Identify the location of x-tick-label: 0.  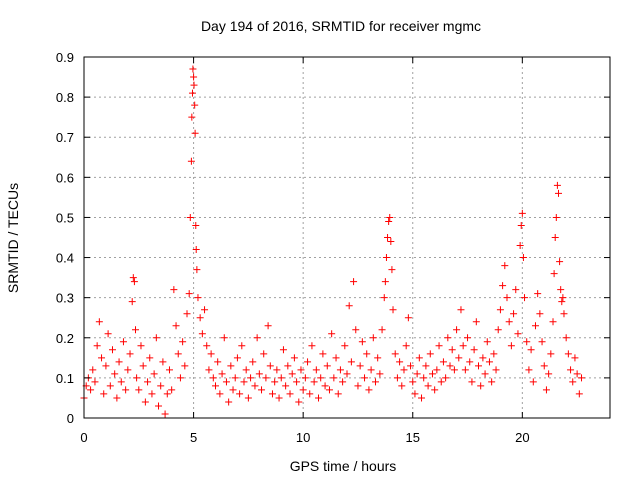
(83, 437).